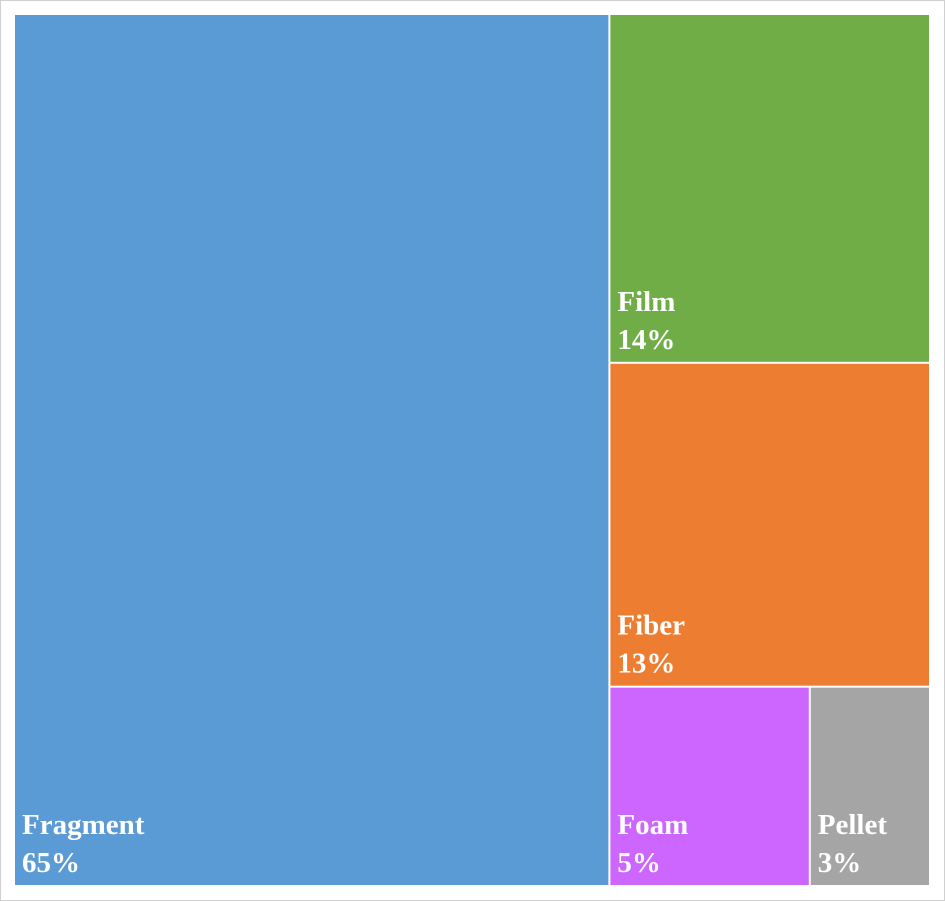  I want to click on tile-value-label: 14%, so click(646, 340).